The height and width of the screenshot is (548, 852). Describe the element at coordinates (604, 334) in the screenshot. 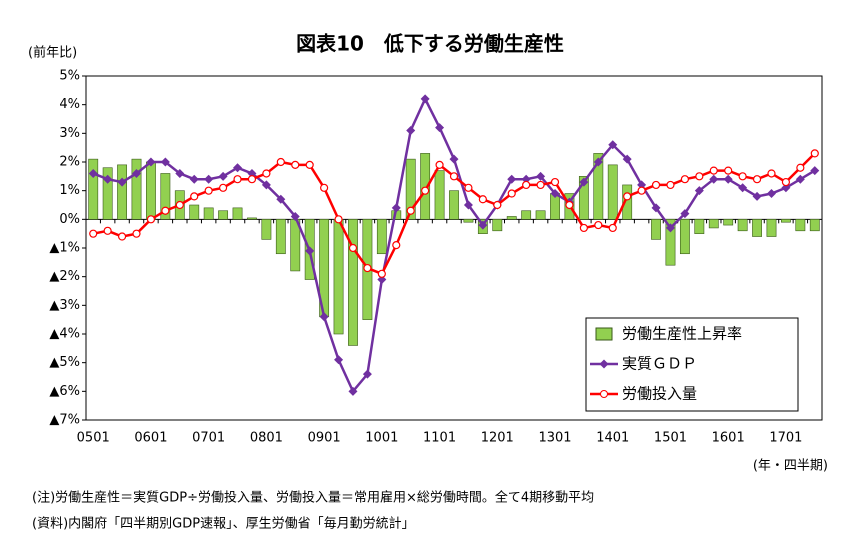

I see `legend-swatch` at that location.